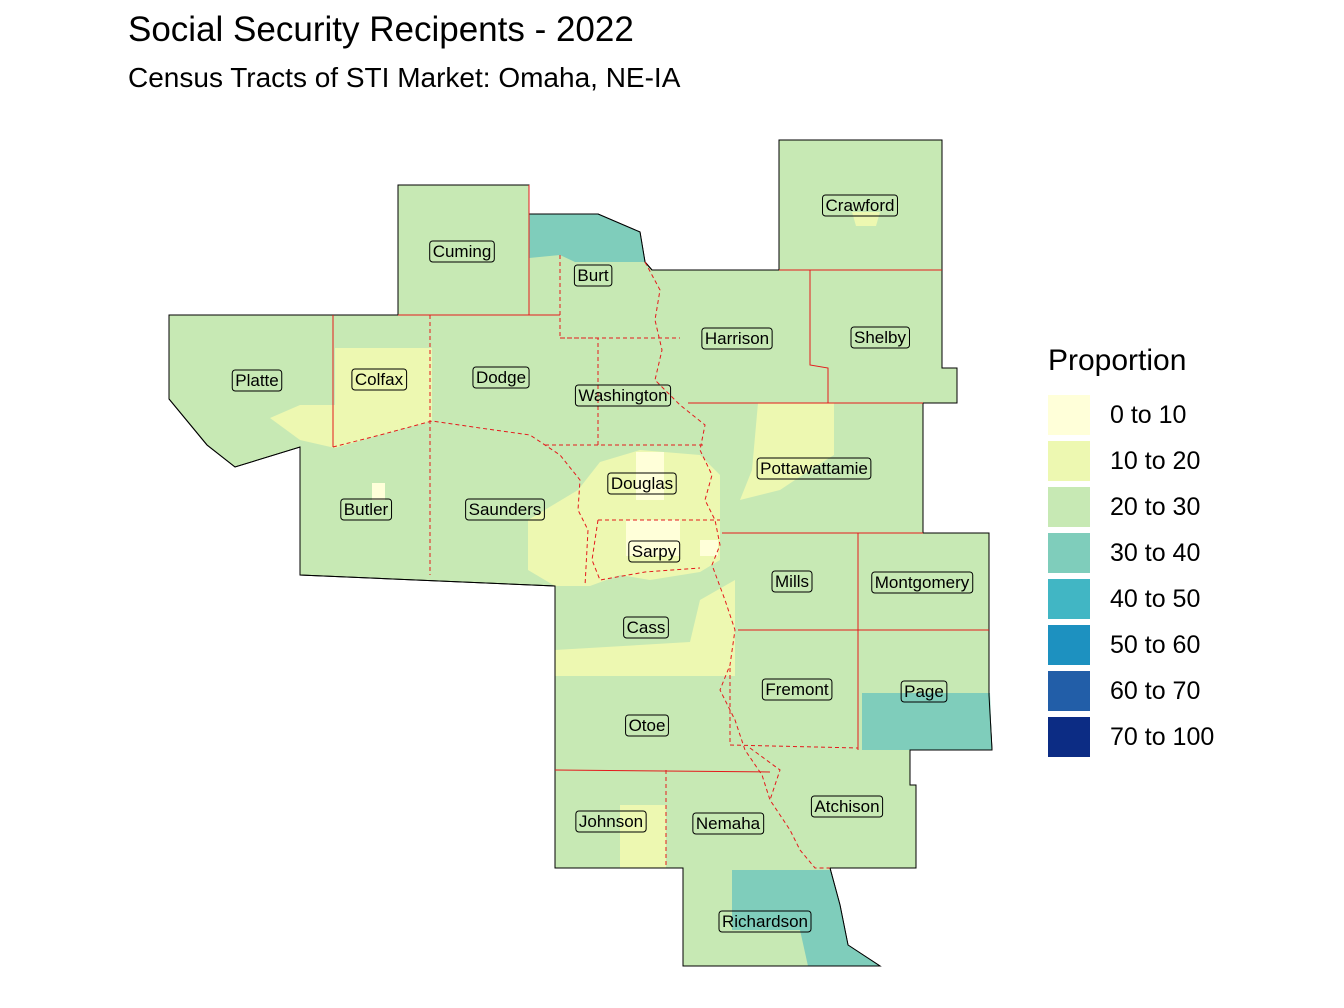 This screenshot has height=1008, width=1344. I want to click on county-label: Otoe, so click(647, 725).